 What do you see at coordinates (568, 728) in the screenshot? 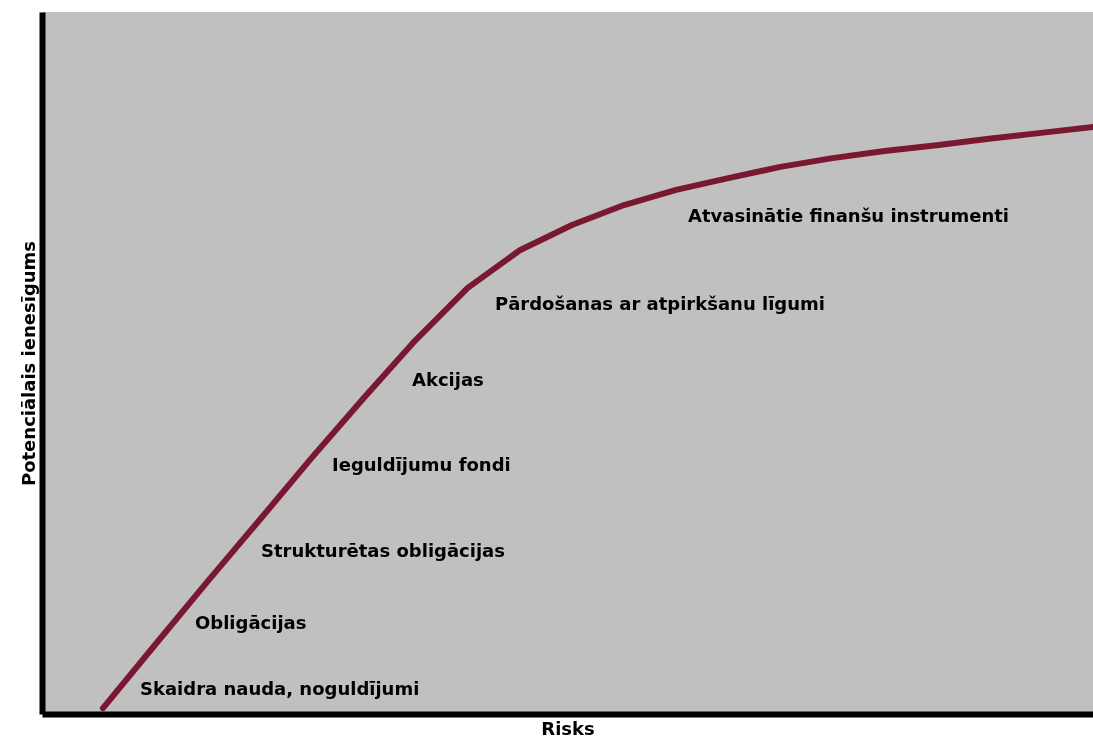
I see `x-axis-title: Risks` at bounding box center [568, 728].